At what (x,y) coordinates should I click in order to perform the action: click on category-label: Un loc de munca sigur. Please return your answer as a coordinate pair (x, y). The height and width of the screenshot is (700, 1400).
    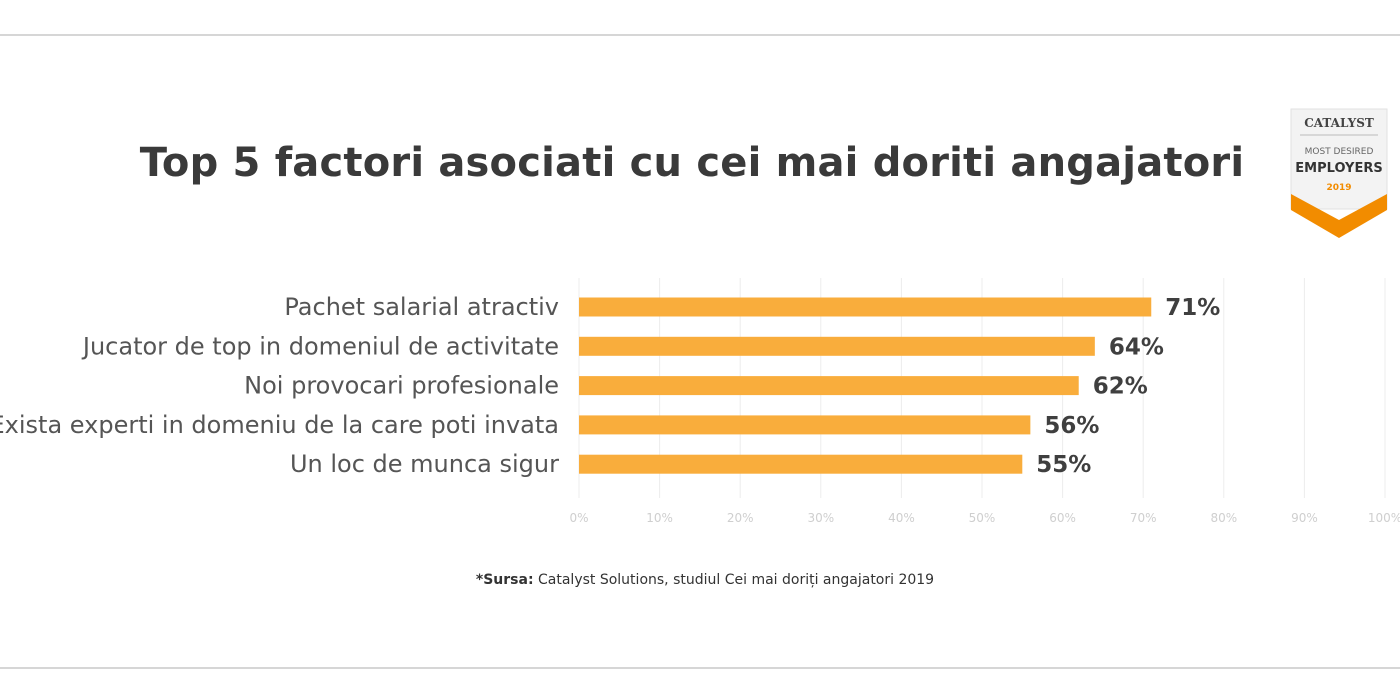
    Looking at the image, I should click on (424, 464).